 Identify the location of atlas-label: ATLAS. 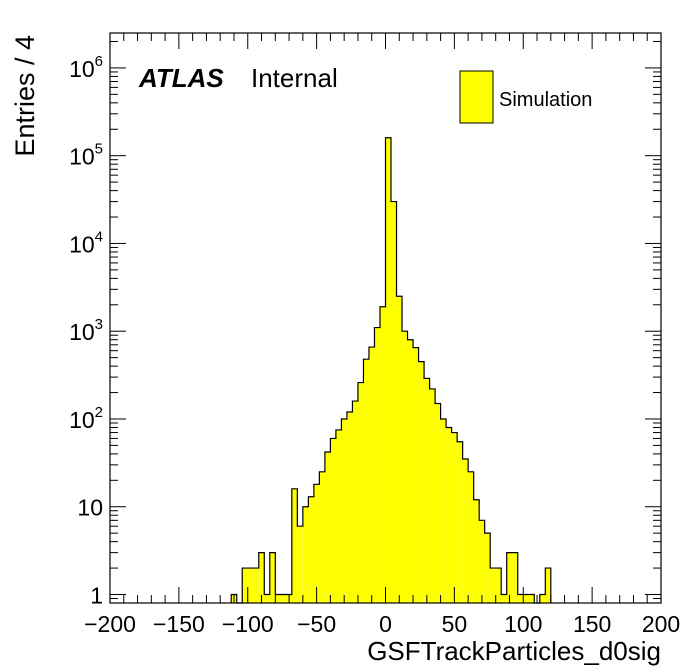
(181, 78).